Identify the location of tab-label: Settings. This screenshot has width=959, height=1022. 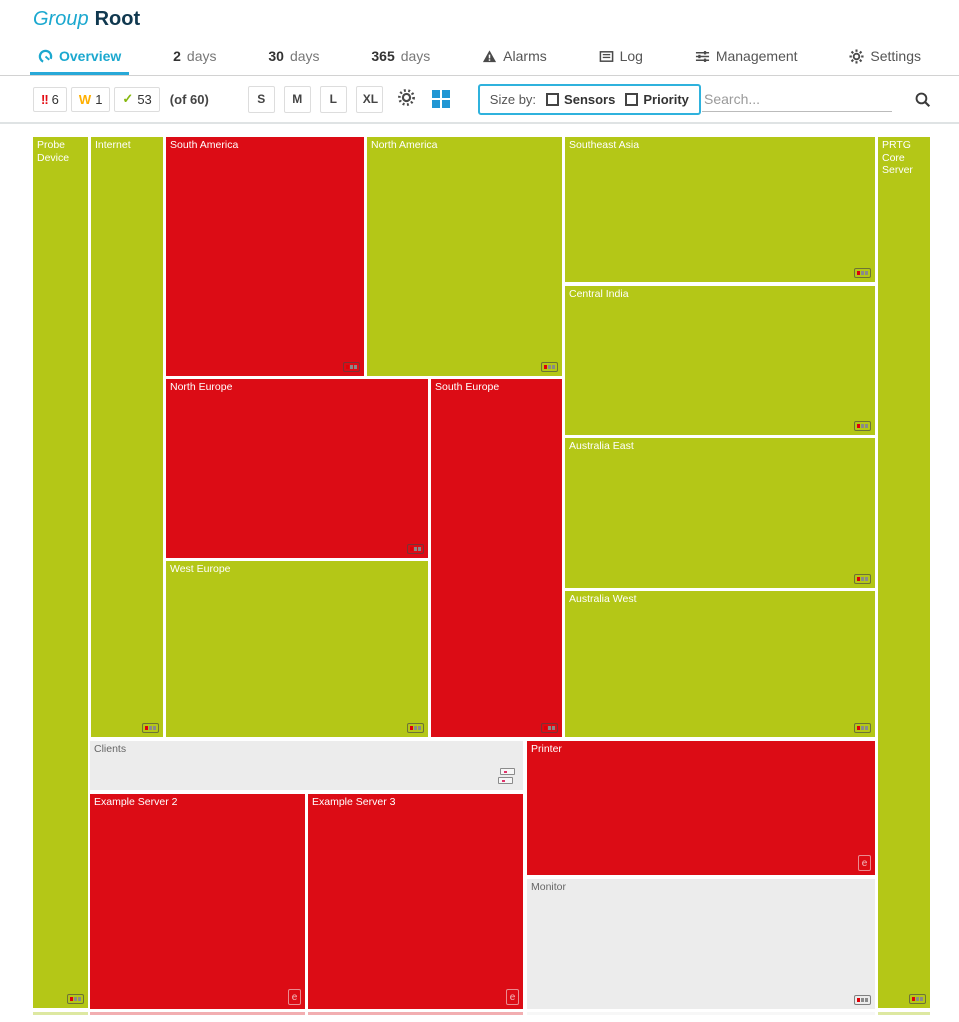
(895, 56).